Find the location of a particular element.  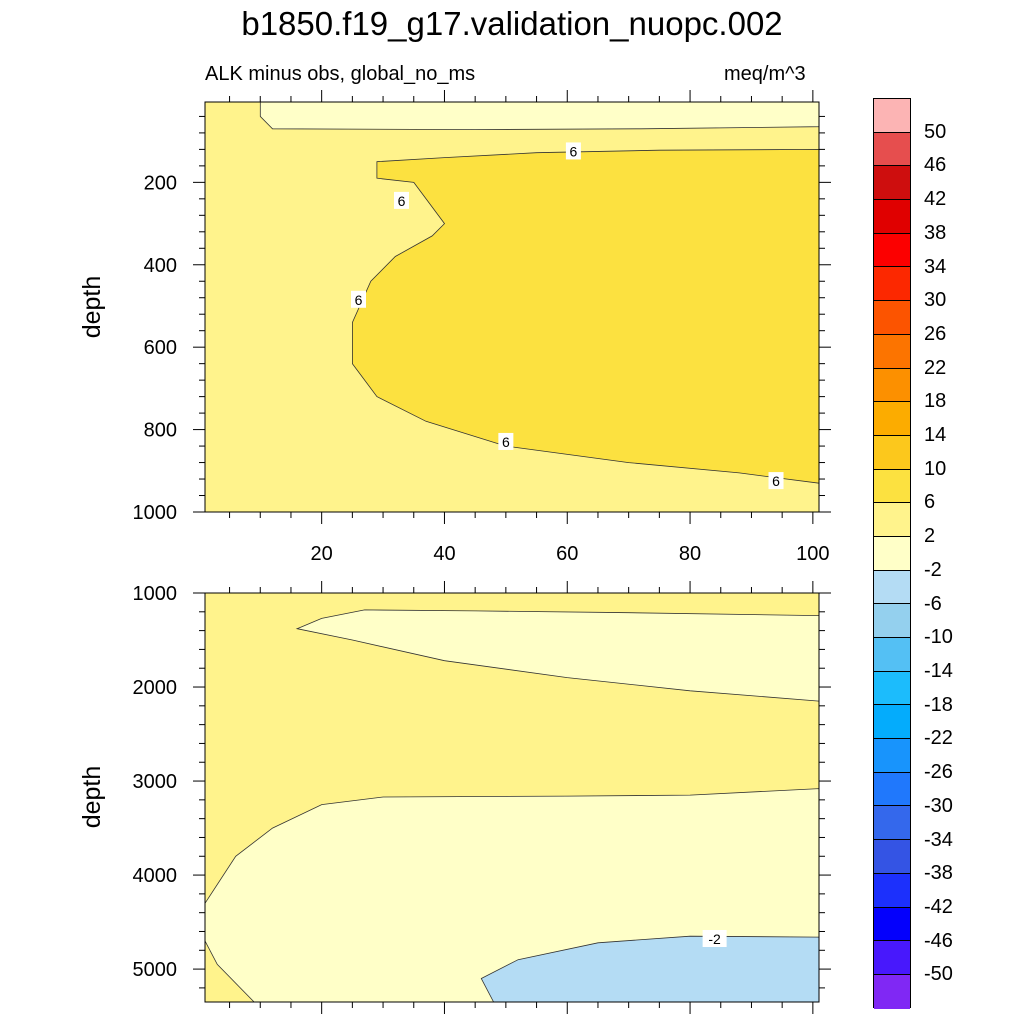

y-tick-label: 3000 is located at coordinates (155, 782).